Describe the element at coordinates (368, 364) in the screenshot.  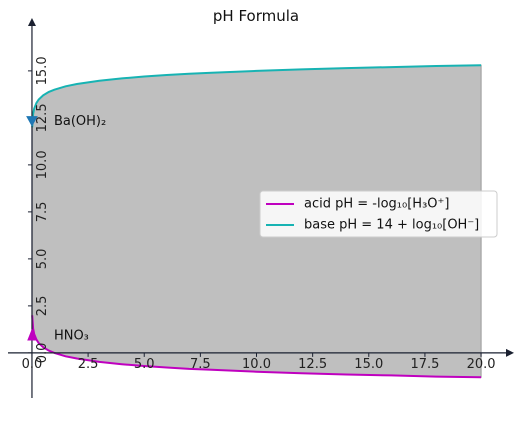
I see `x-tick-label: 15.0` at that location.